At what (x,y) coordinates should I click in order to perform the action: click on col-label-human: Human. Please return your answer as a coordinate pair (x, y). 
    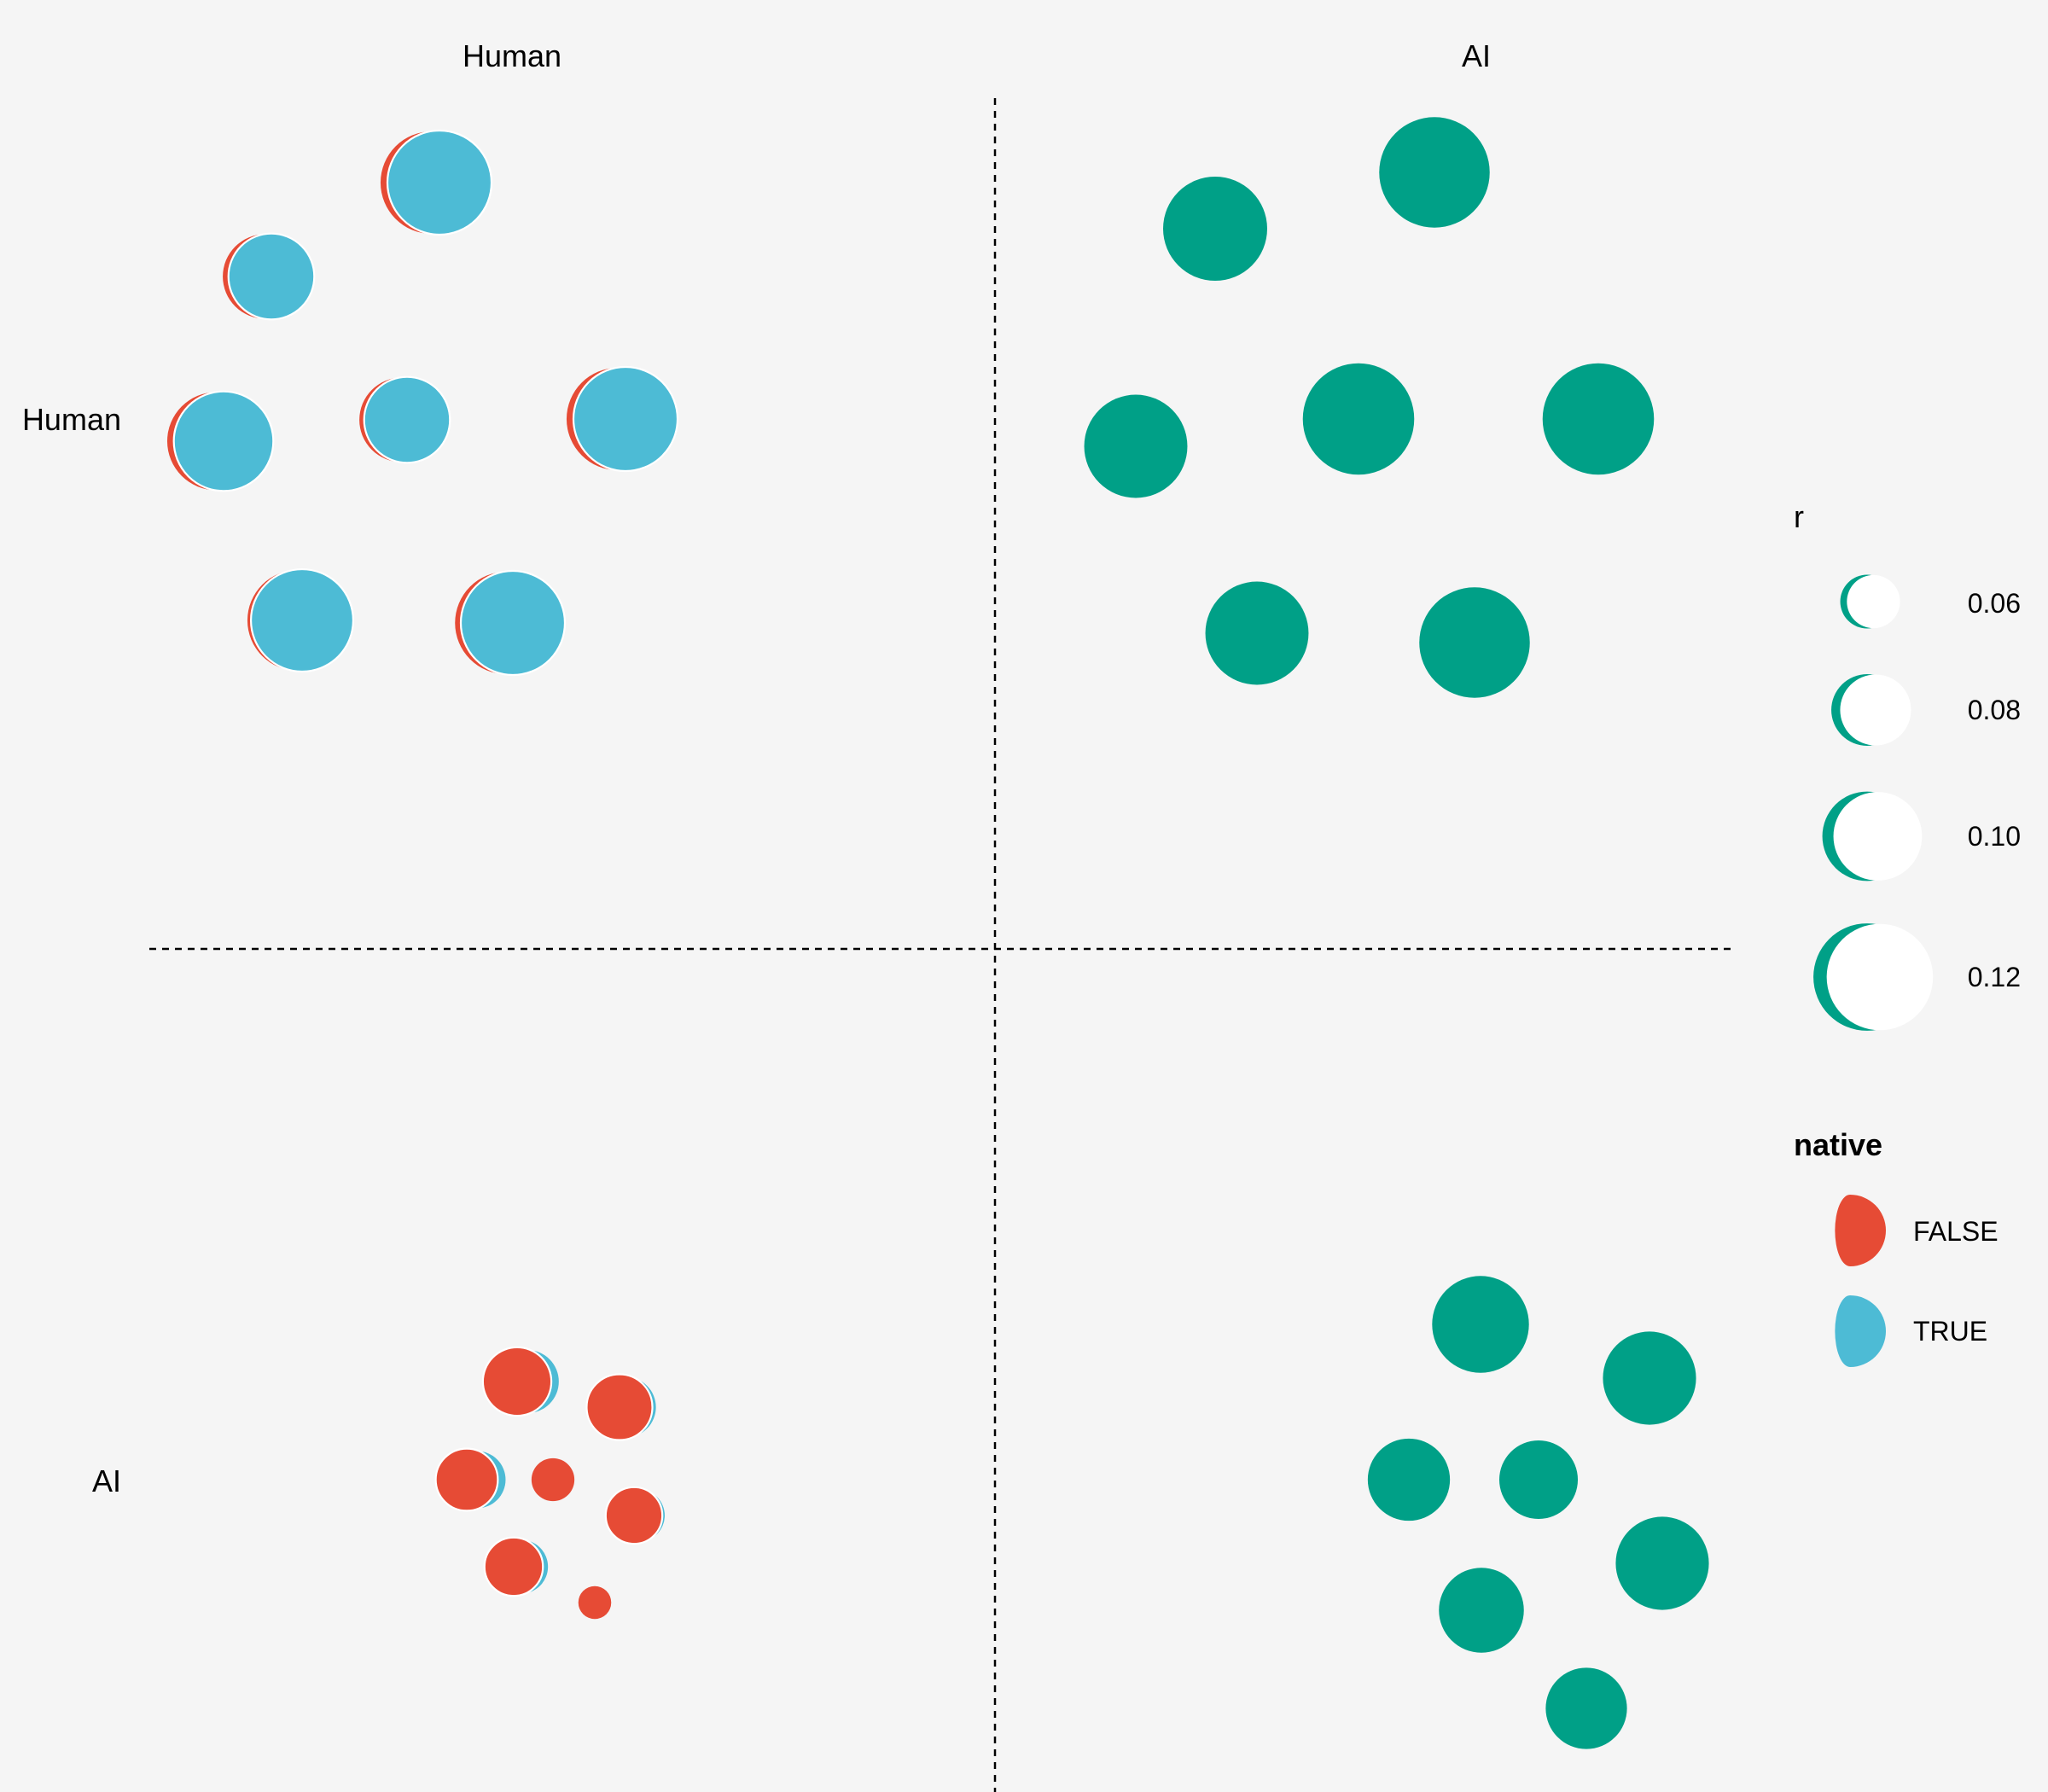
    Looking at the image, I should click on (512, 56).